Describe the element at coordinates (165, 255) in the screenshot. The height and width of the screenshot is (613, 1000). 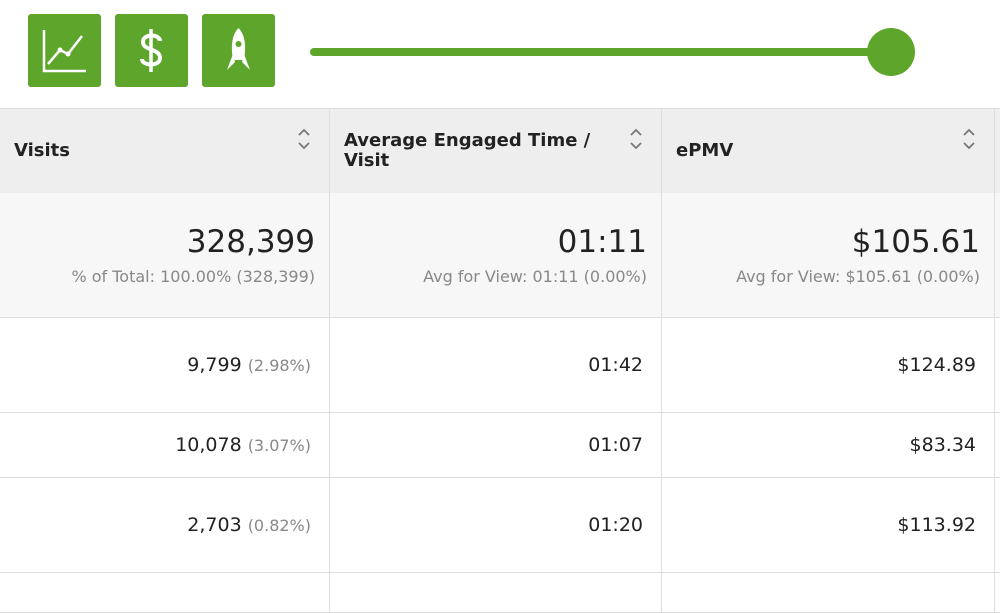
I see `total-cell: 328,399 % of Total: 100.00% (328,399)` at that location.